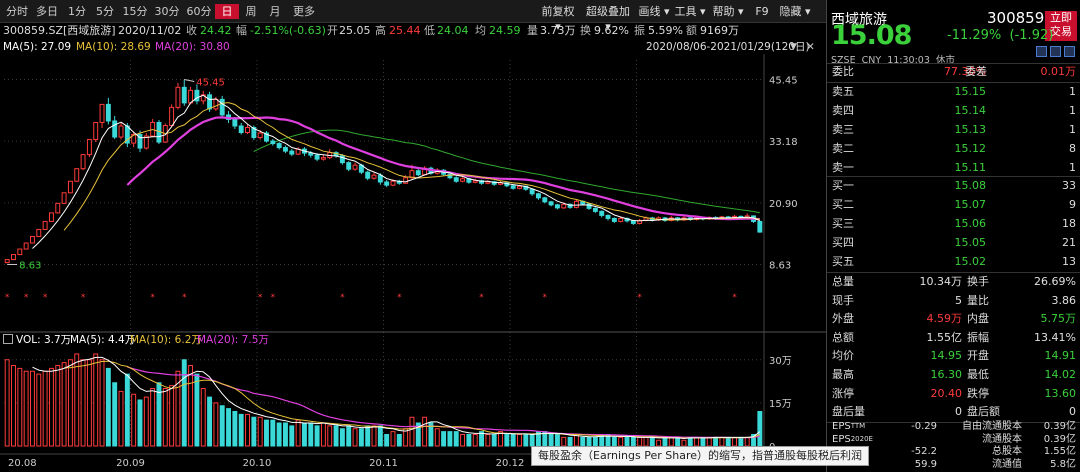 Image resolution: width=1080 pixels, height=472 pixels. Describe the element at coordinates (1072, 167) in the screenshot. I see `ask-row-1-volume: 1` at that location.